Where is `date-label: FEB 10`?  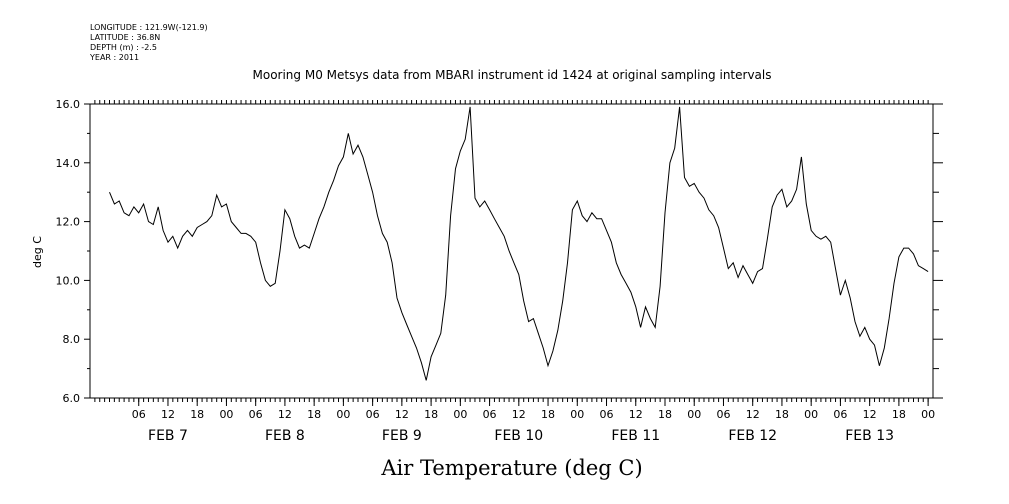
date-label: FEB 10 is located at coordinates (518, 436).